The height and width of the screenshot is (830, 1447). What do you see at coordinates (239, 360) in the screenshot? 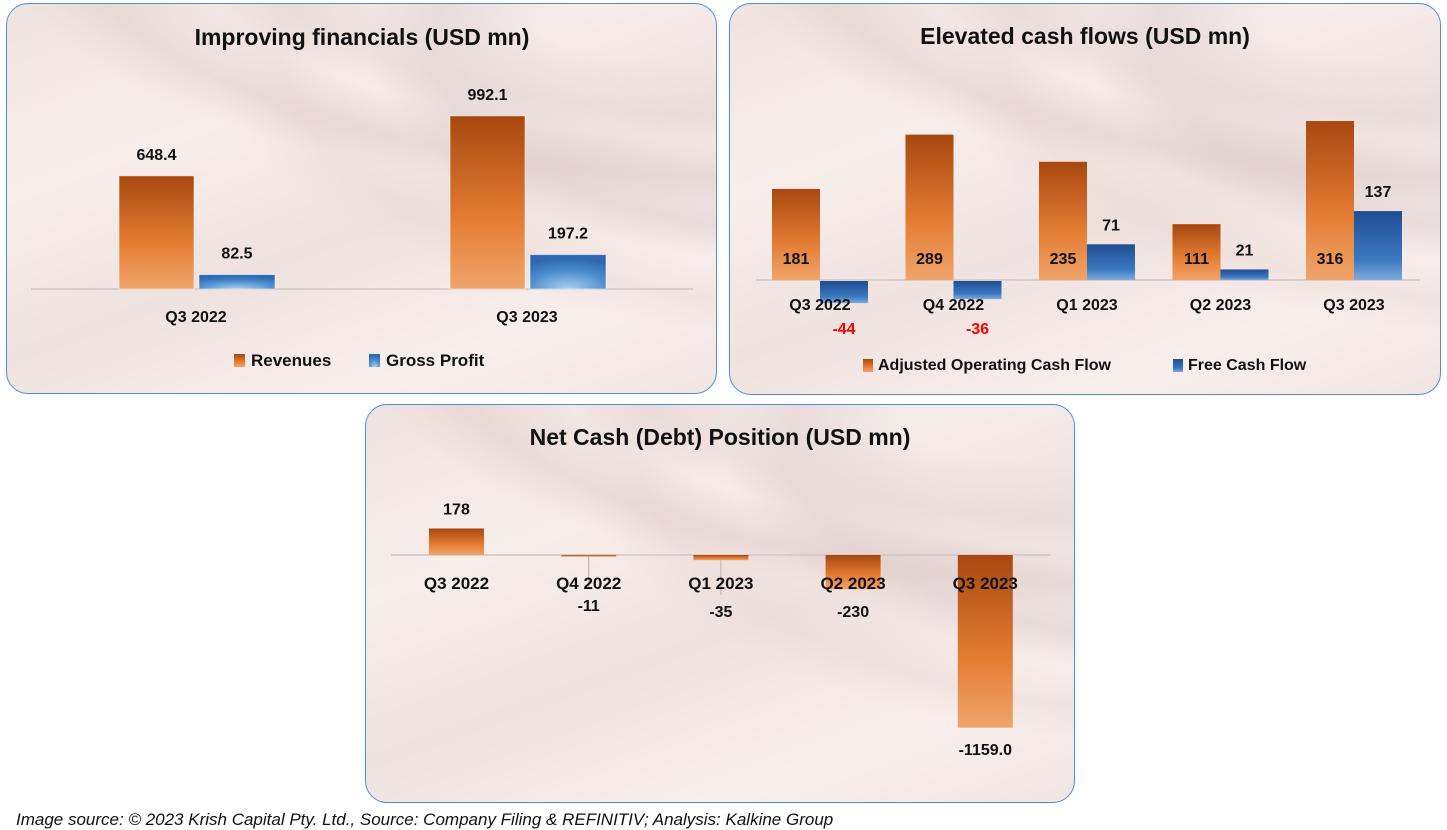
I see `legend-swatch-revenues` at bounding box center [239, 360].